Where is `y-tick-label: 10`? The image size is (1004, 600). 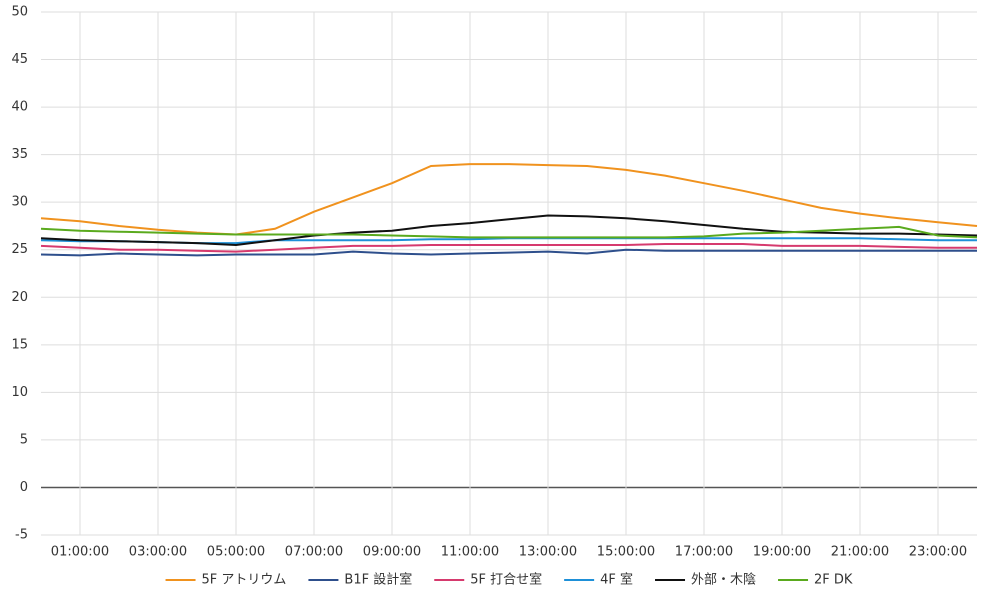
y-tick-label: 10 is located at coordinates (19, 392).